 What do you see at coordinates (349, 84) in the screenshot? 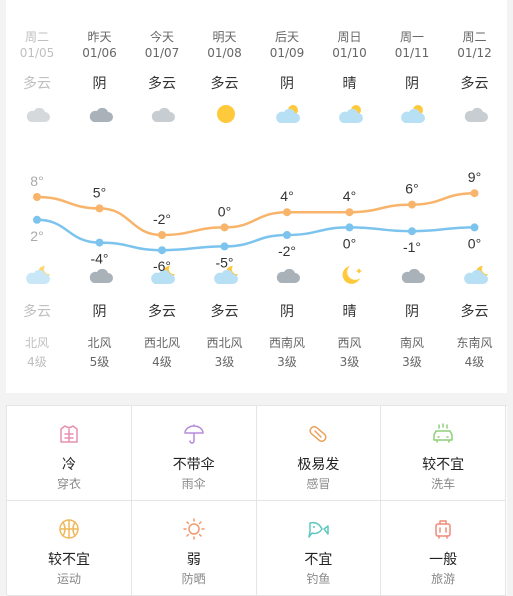
I see `day-weather: 晴` at bounding box center [349, 84].